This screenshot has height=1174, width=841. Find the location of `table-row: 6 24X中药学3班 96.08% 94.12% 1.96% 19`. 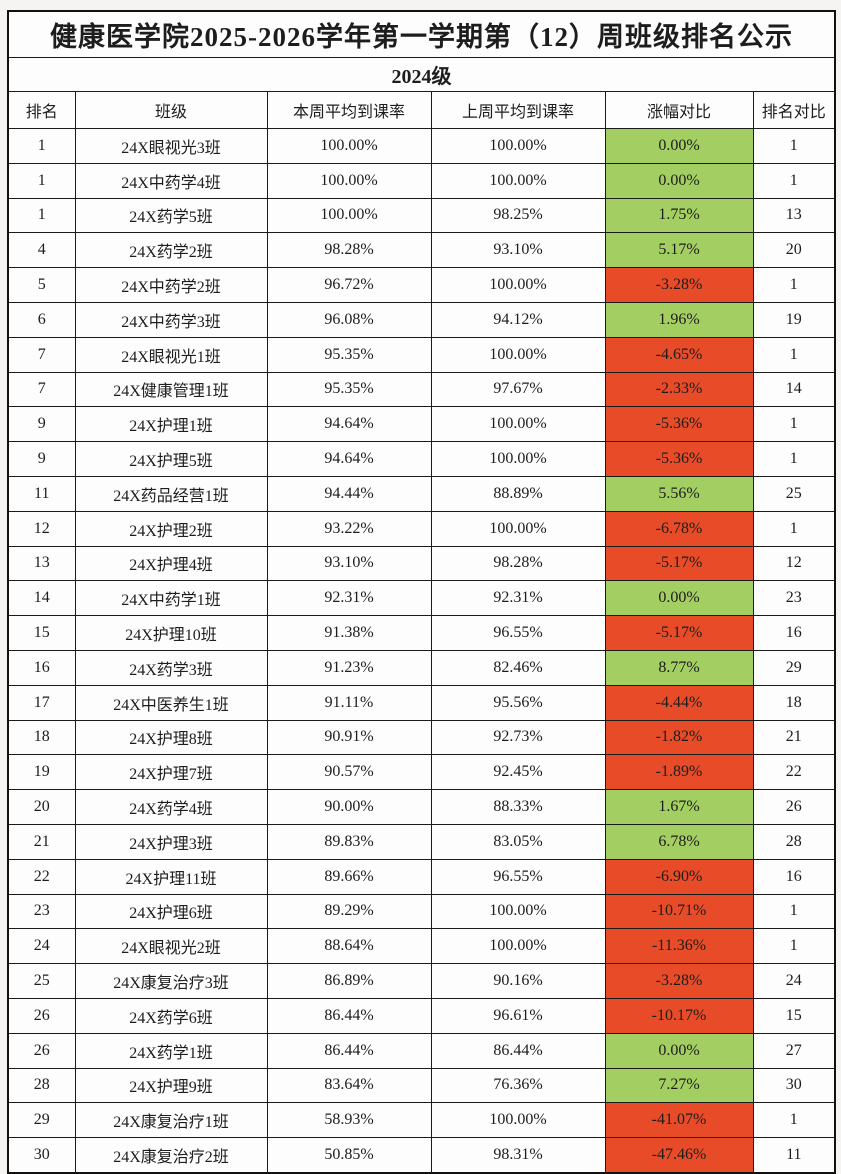

table-row: 6 24X中药学3班 96.08% 94.12% 1.96% 19 is located at coordinates (421, 319).